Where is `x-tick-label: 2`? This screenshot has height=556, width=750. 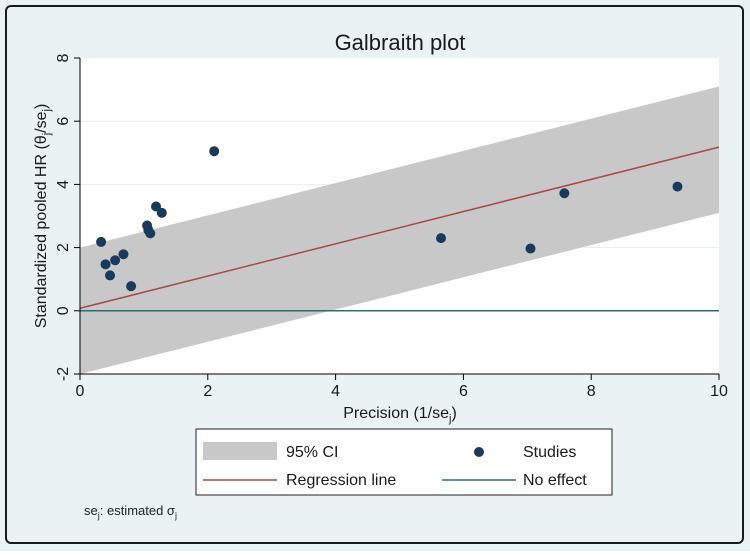
x-tick-label: 2 is located at coordinates (207, 391).